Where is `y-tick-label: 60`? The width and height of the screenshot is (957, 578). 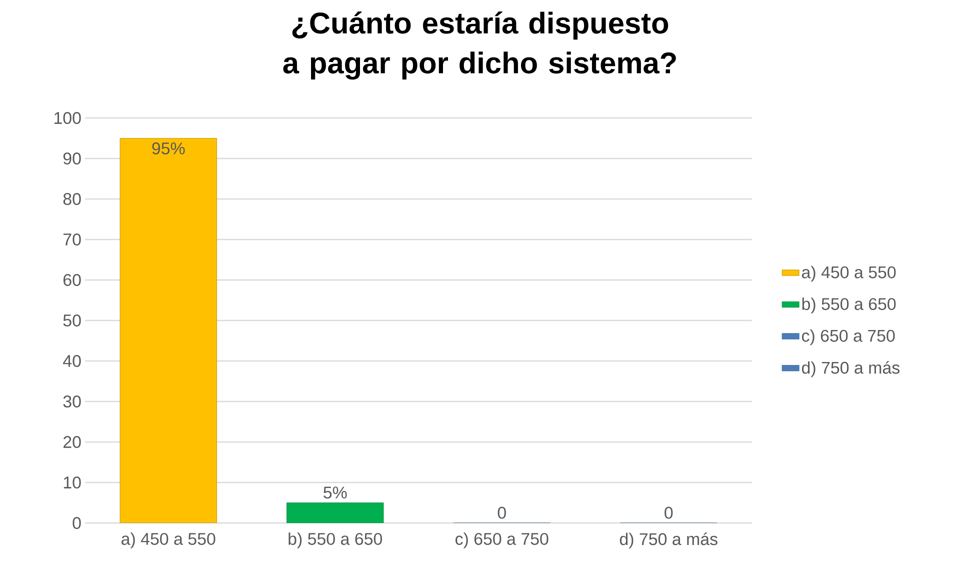
y-tick-label: 60 is located at coordinates (72, 280).